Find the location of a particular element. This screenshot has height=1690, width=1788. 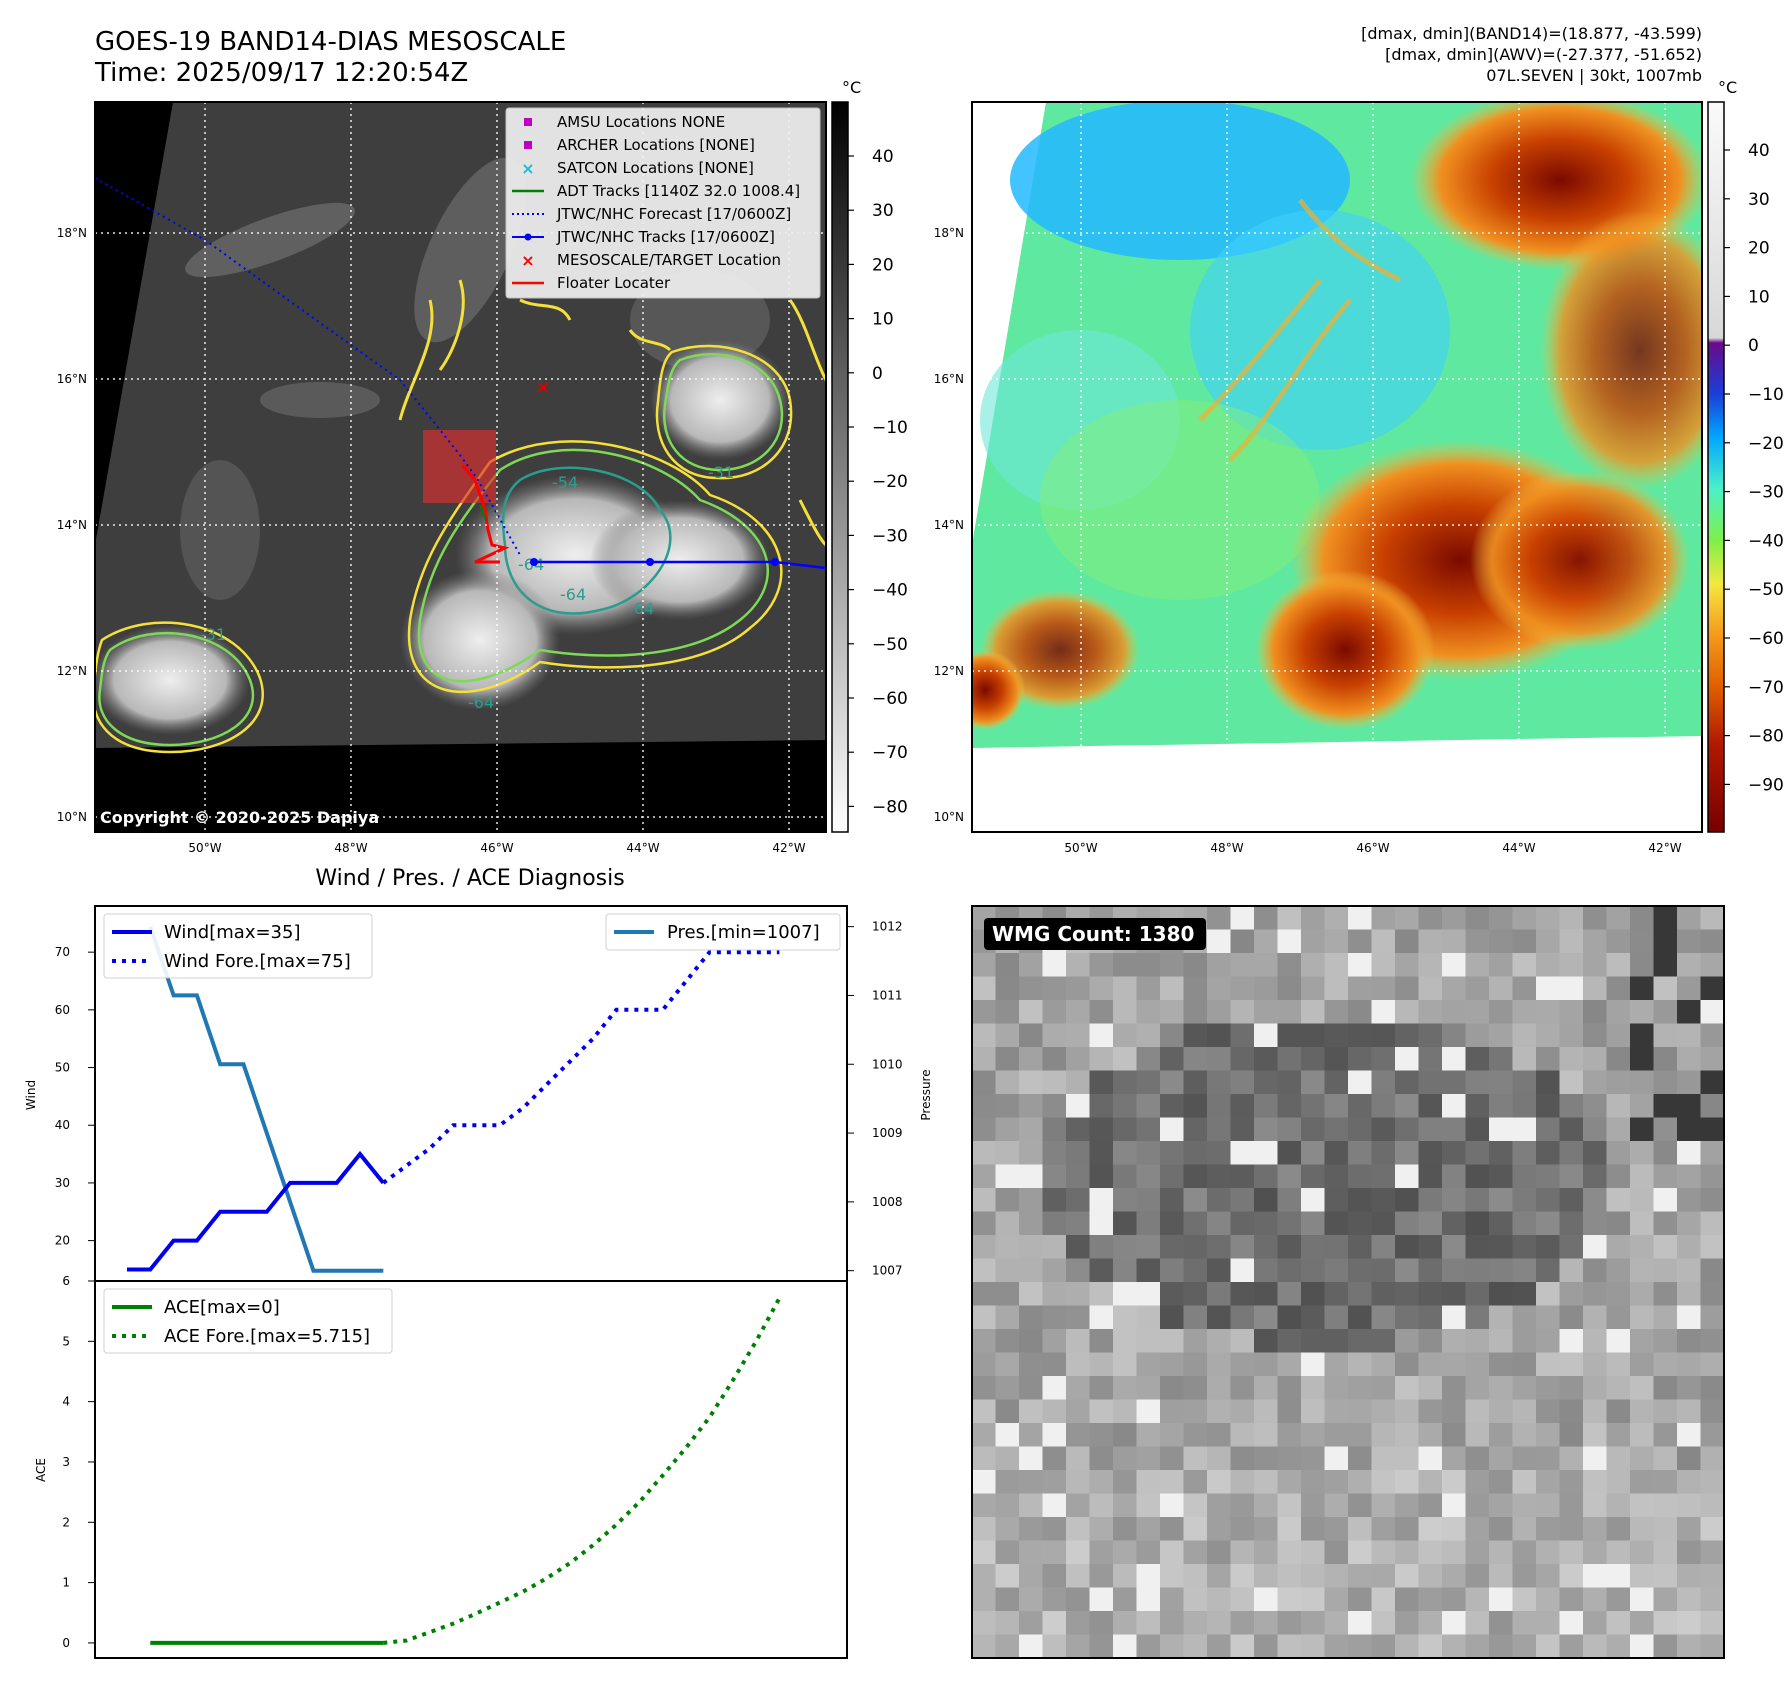

figure-time: Time: 2025/09/17 12:20:54Z is located at coordinates (281, 73).